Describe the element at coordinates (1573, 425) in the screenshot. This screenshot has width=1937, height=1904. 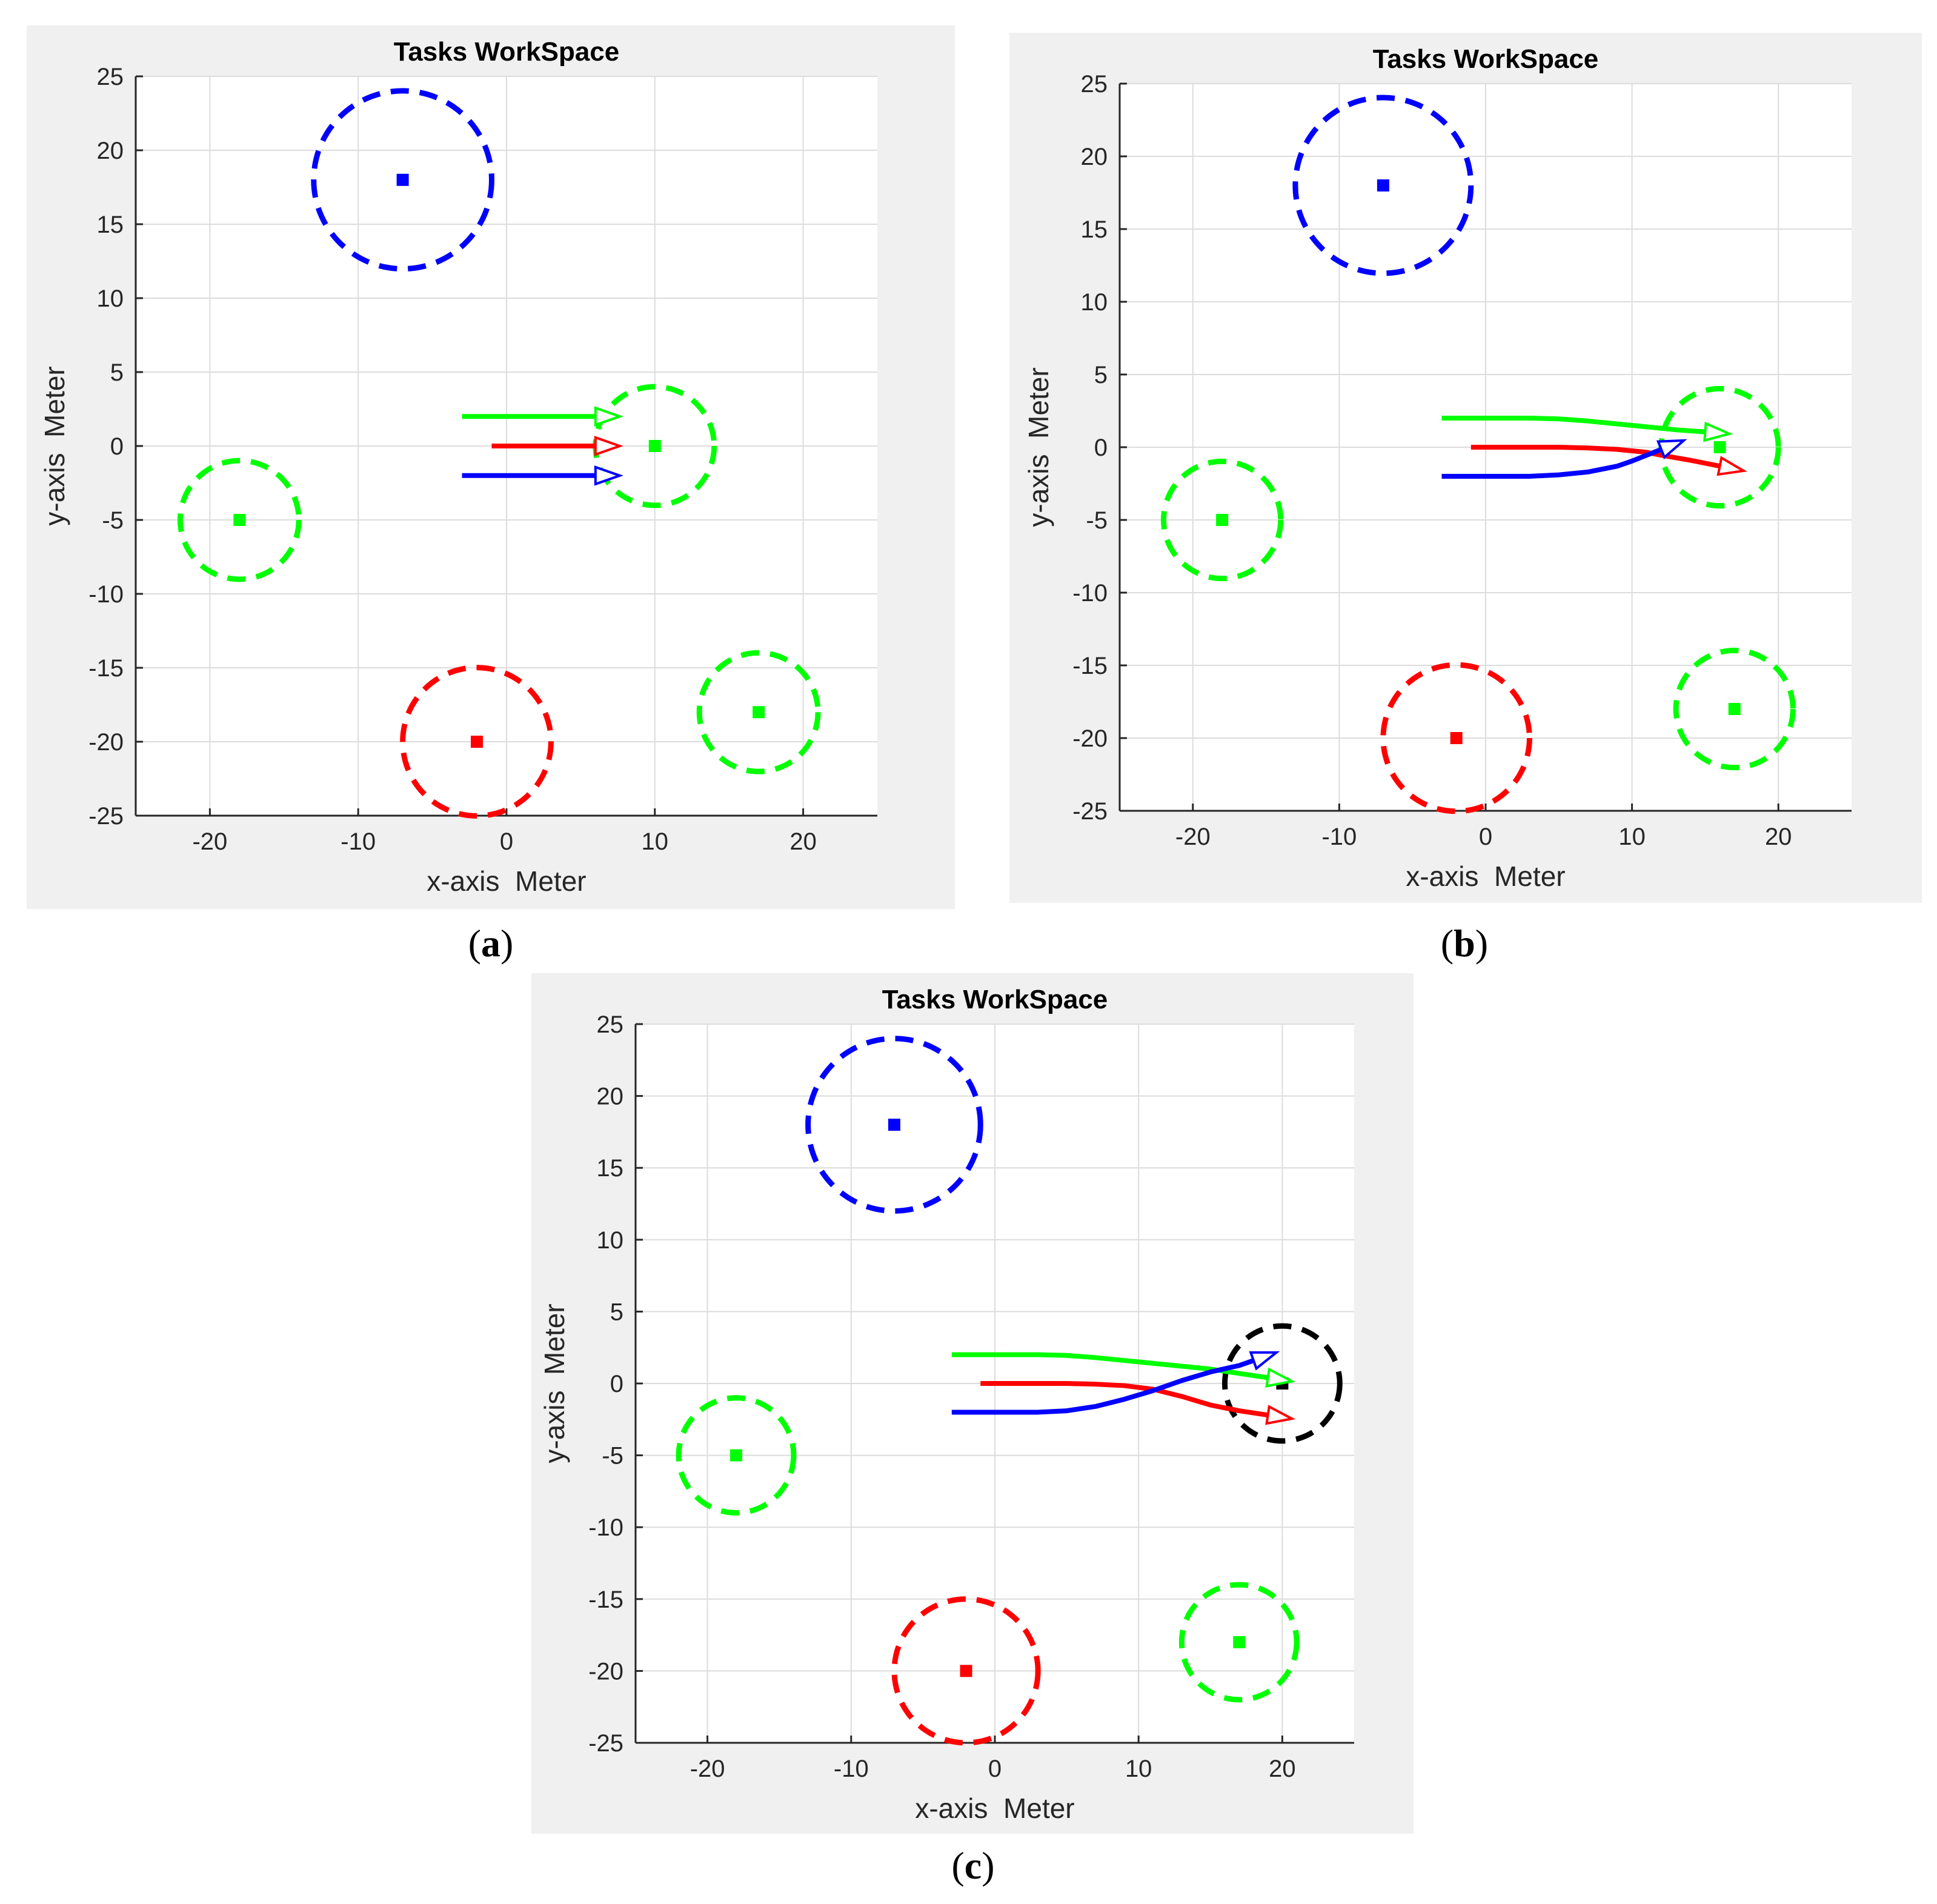
I see `green-agent-trajectory` at that location.